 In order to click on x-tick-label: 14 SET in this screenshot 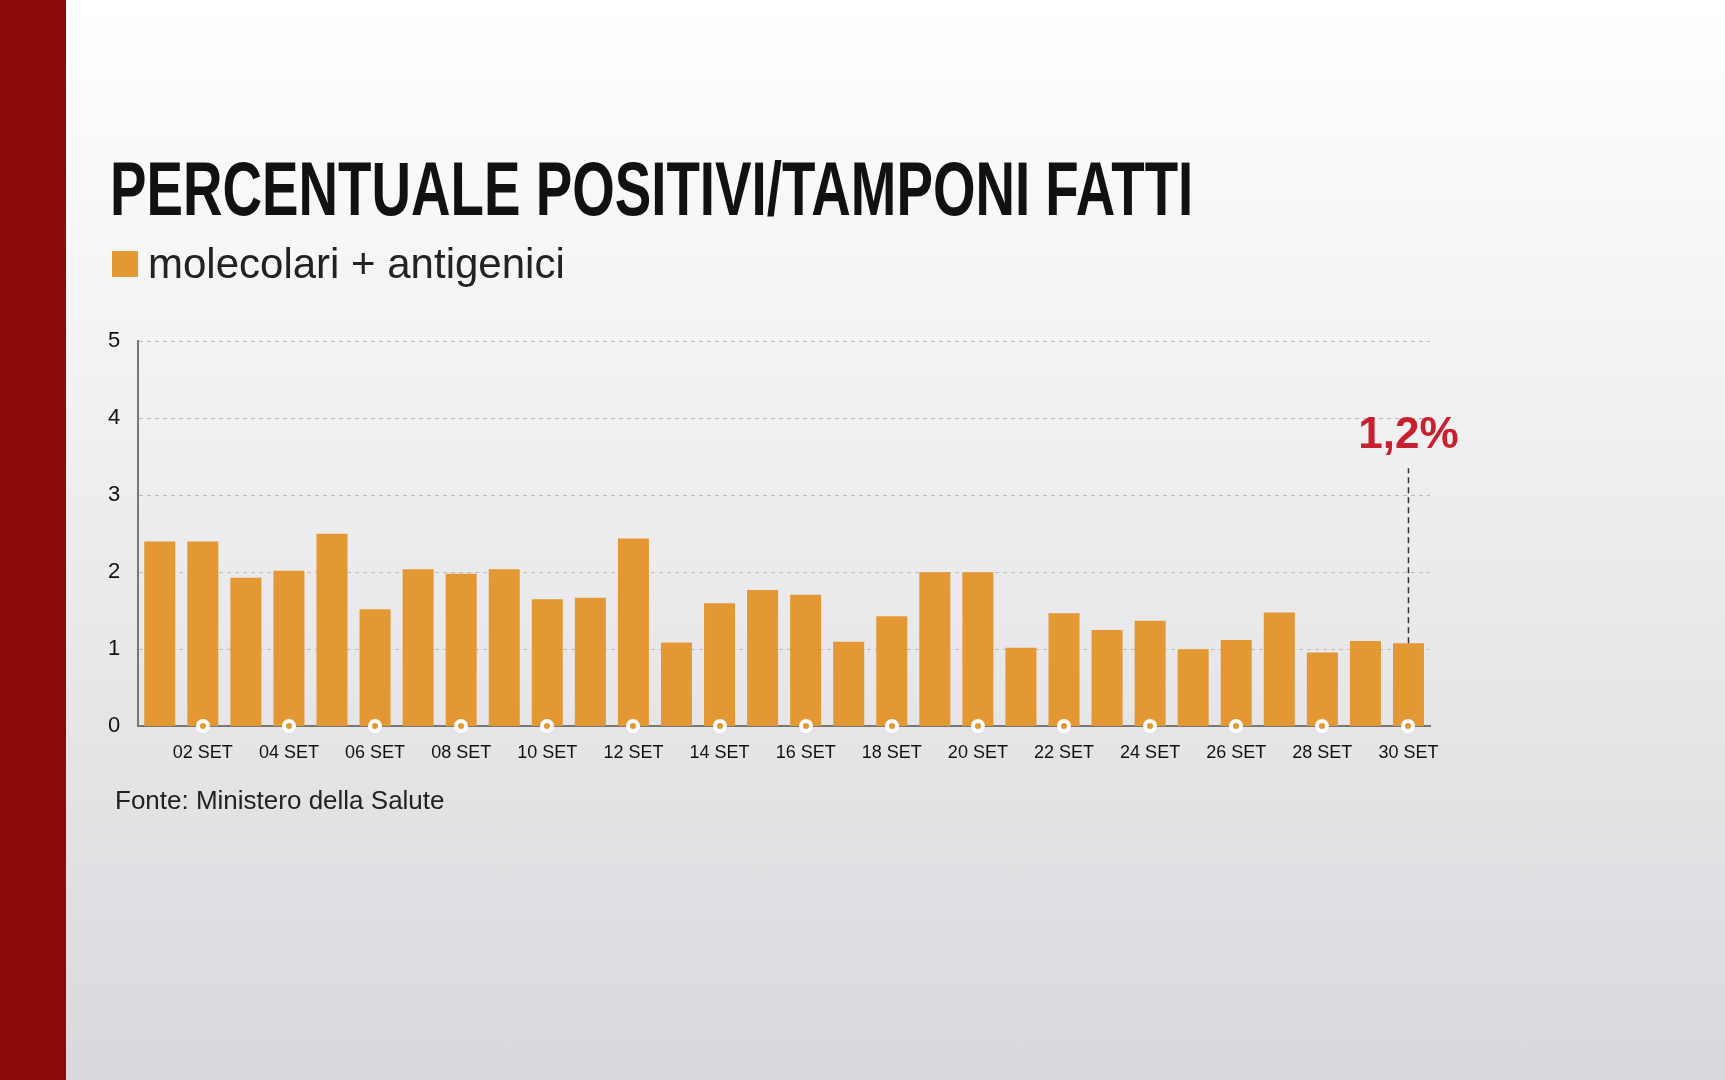, I will do `click(719, 752)`.